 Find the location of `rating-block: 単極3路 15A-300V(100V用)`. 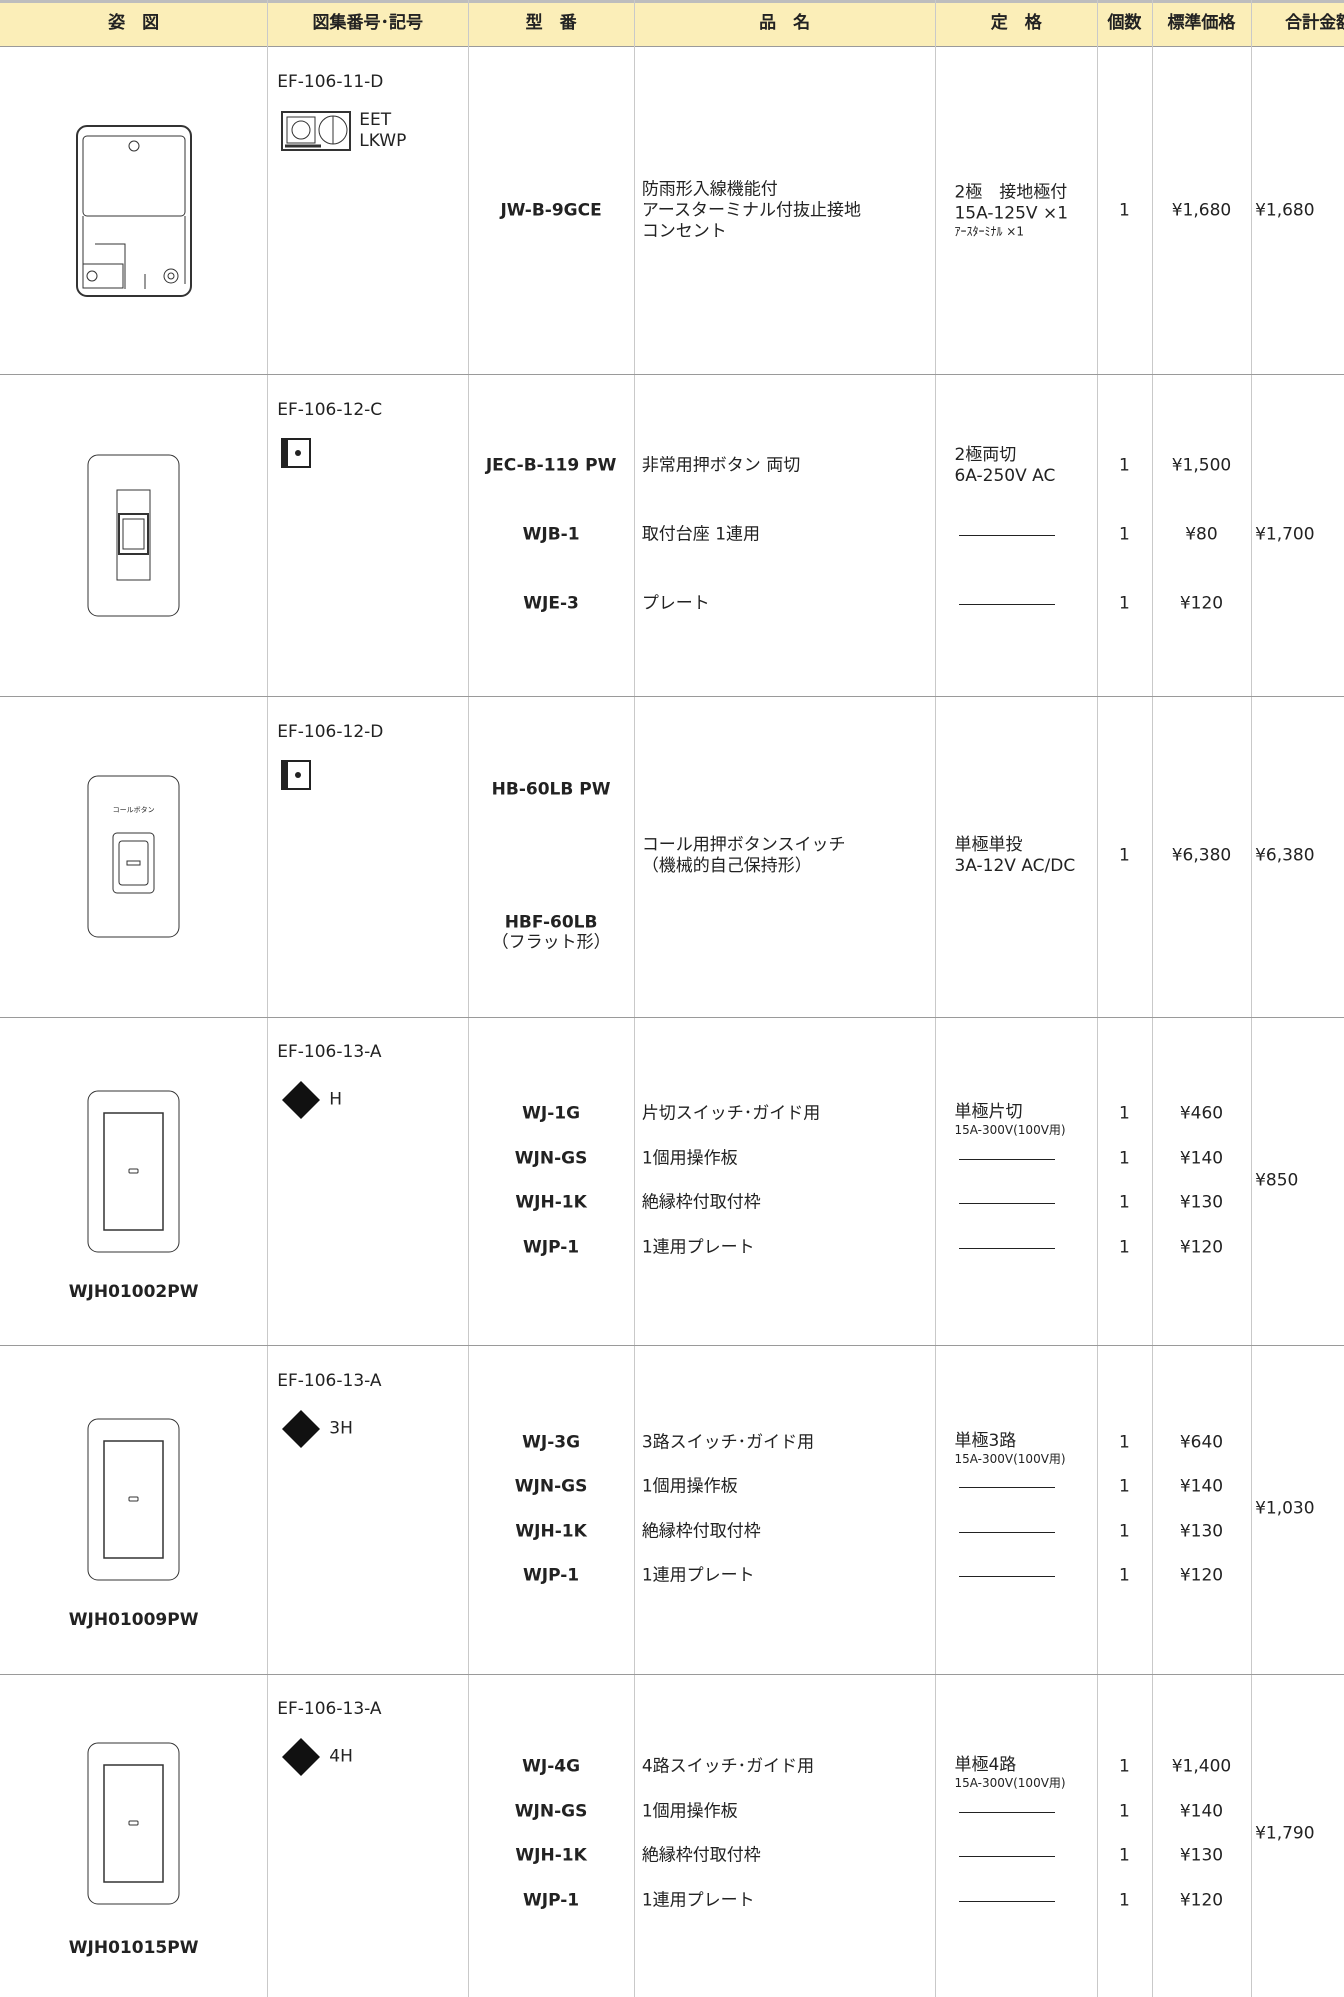

rating-block: 単極3路 15A-300V(100V用) is located at coordinates (1009, 1449).